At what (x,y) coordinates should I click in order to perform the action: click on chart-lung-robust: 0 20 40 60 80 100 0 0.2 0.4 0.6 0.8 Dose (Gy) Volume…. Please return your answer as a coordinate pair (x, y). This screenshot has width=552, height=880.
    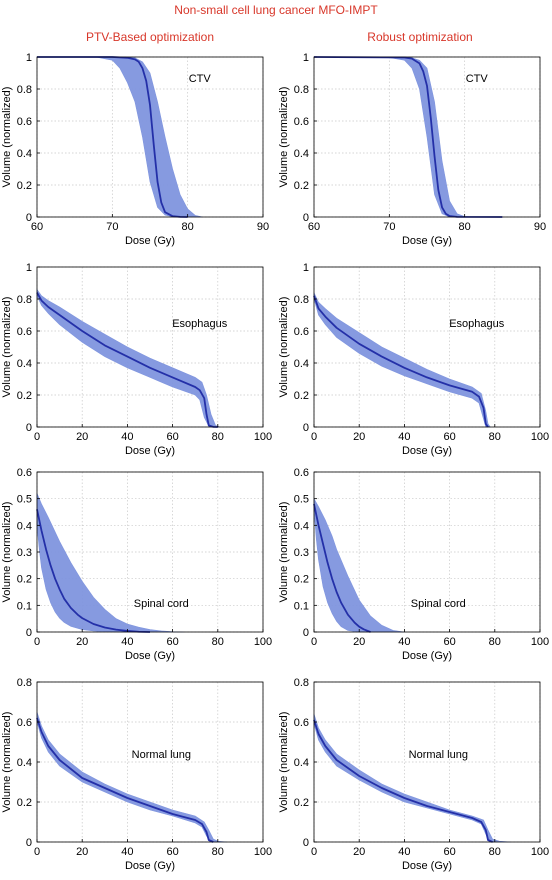
    Looking at the image, I should click on (413, 774).